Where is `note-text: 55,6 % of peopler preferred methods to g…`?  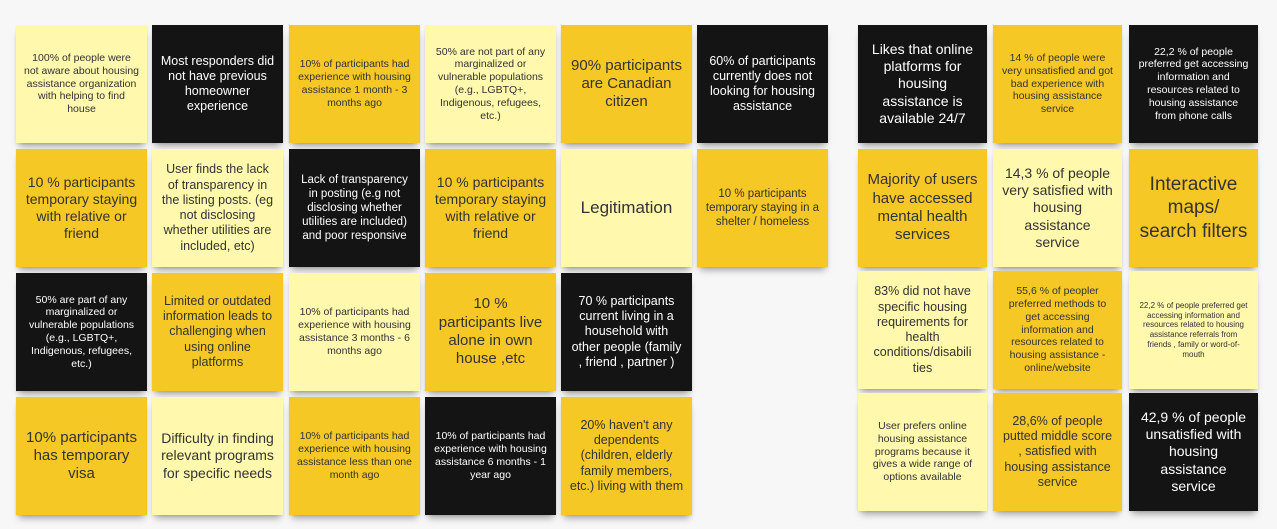 note-text: 55,6 % of peopler preferred methods to g… is located at coordinates (1057, 329).